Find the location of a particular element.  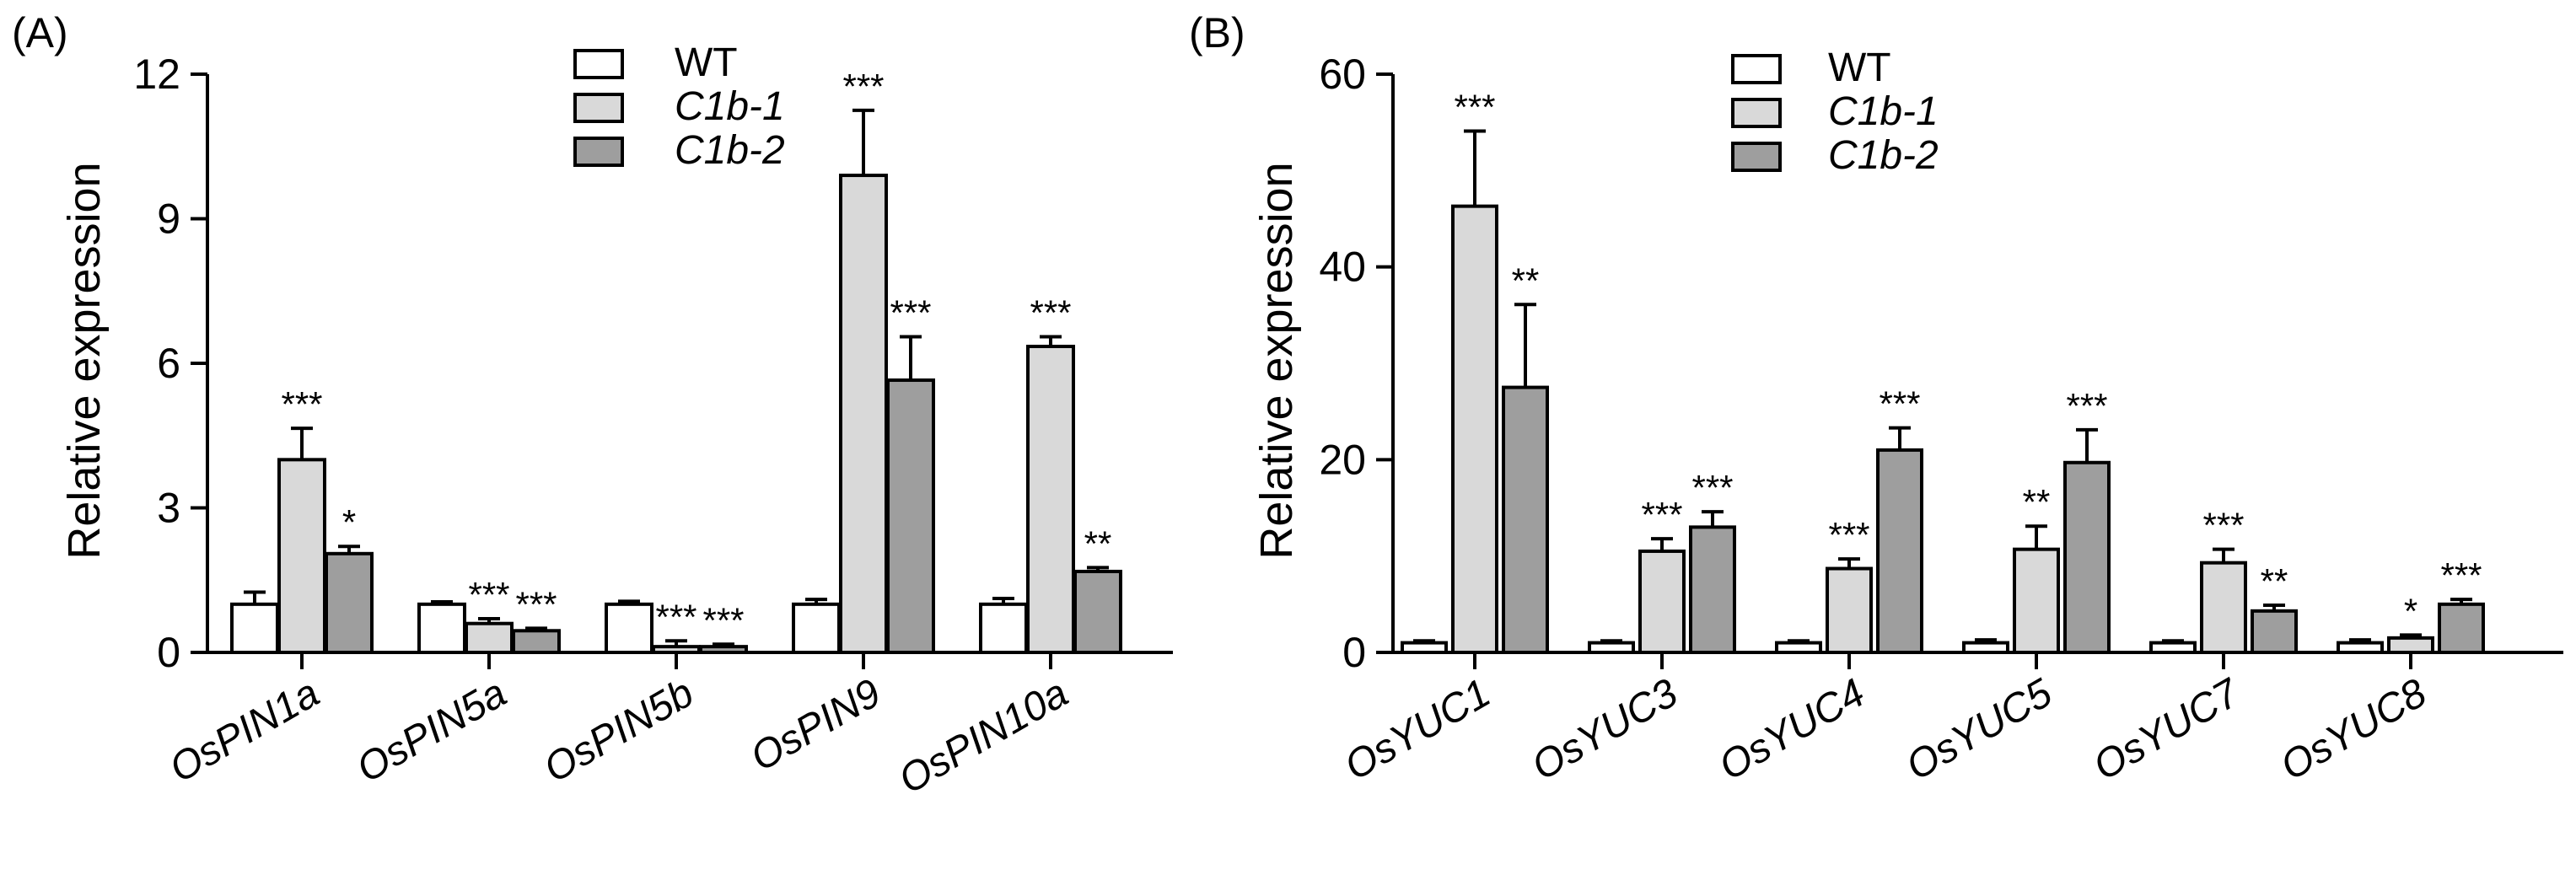

panel-a-significance-ospin1a-c1b-2: * is located at coordinates (349, 522).